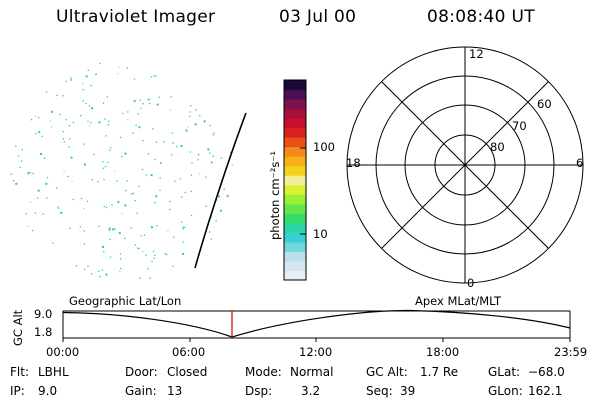 The height and width of the screenshot is (400, 600). What do you see at coordinates (43, 332) in the screenshot?
I see `orbit-ytick-bottom: 1.8` at bounding box center [43, 332].